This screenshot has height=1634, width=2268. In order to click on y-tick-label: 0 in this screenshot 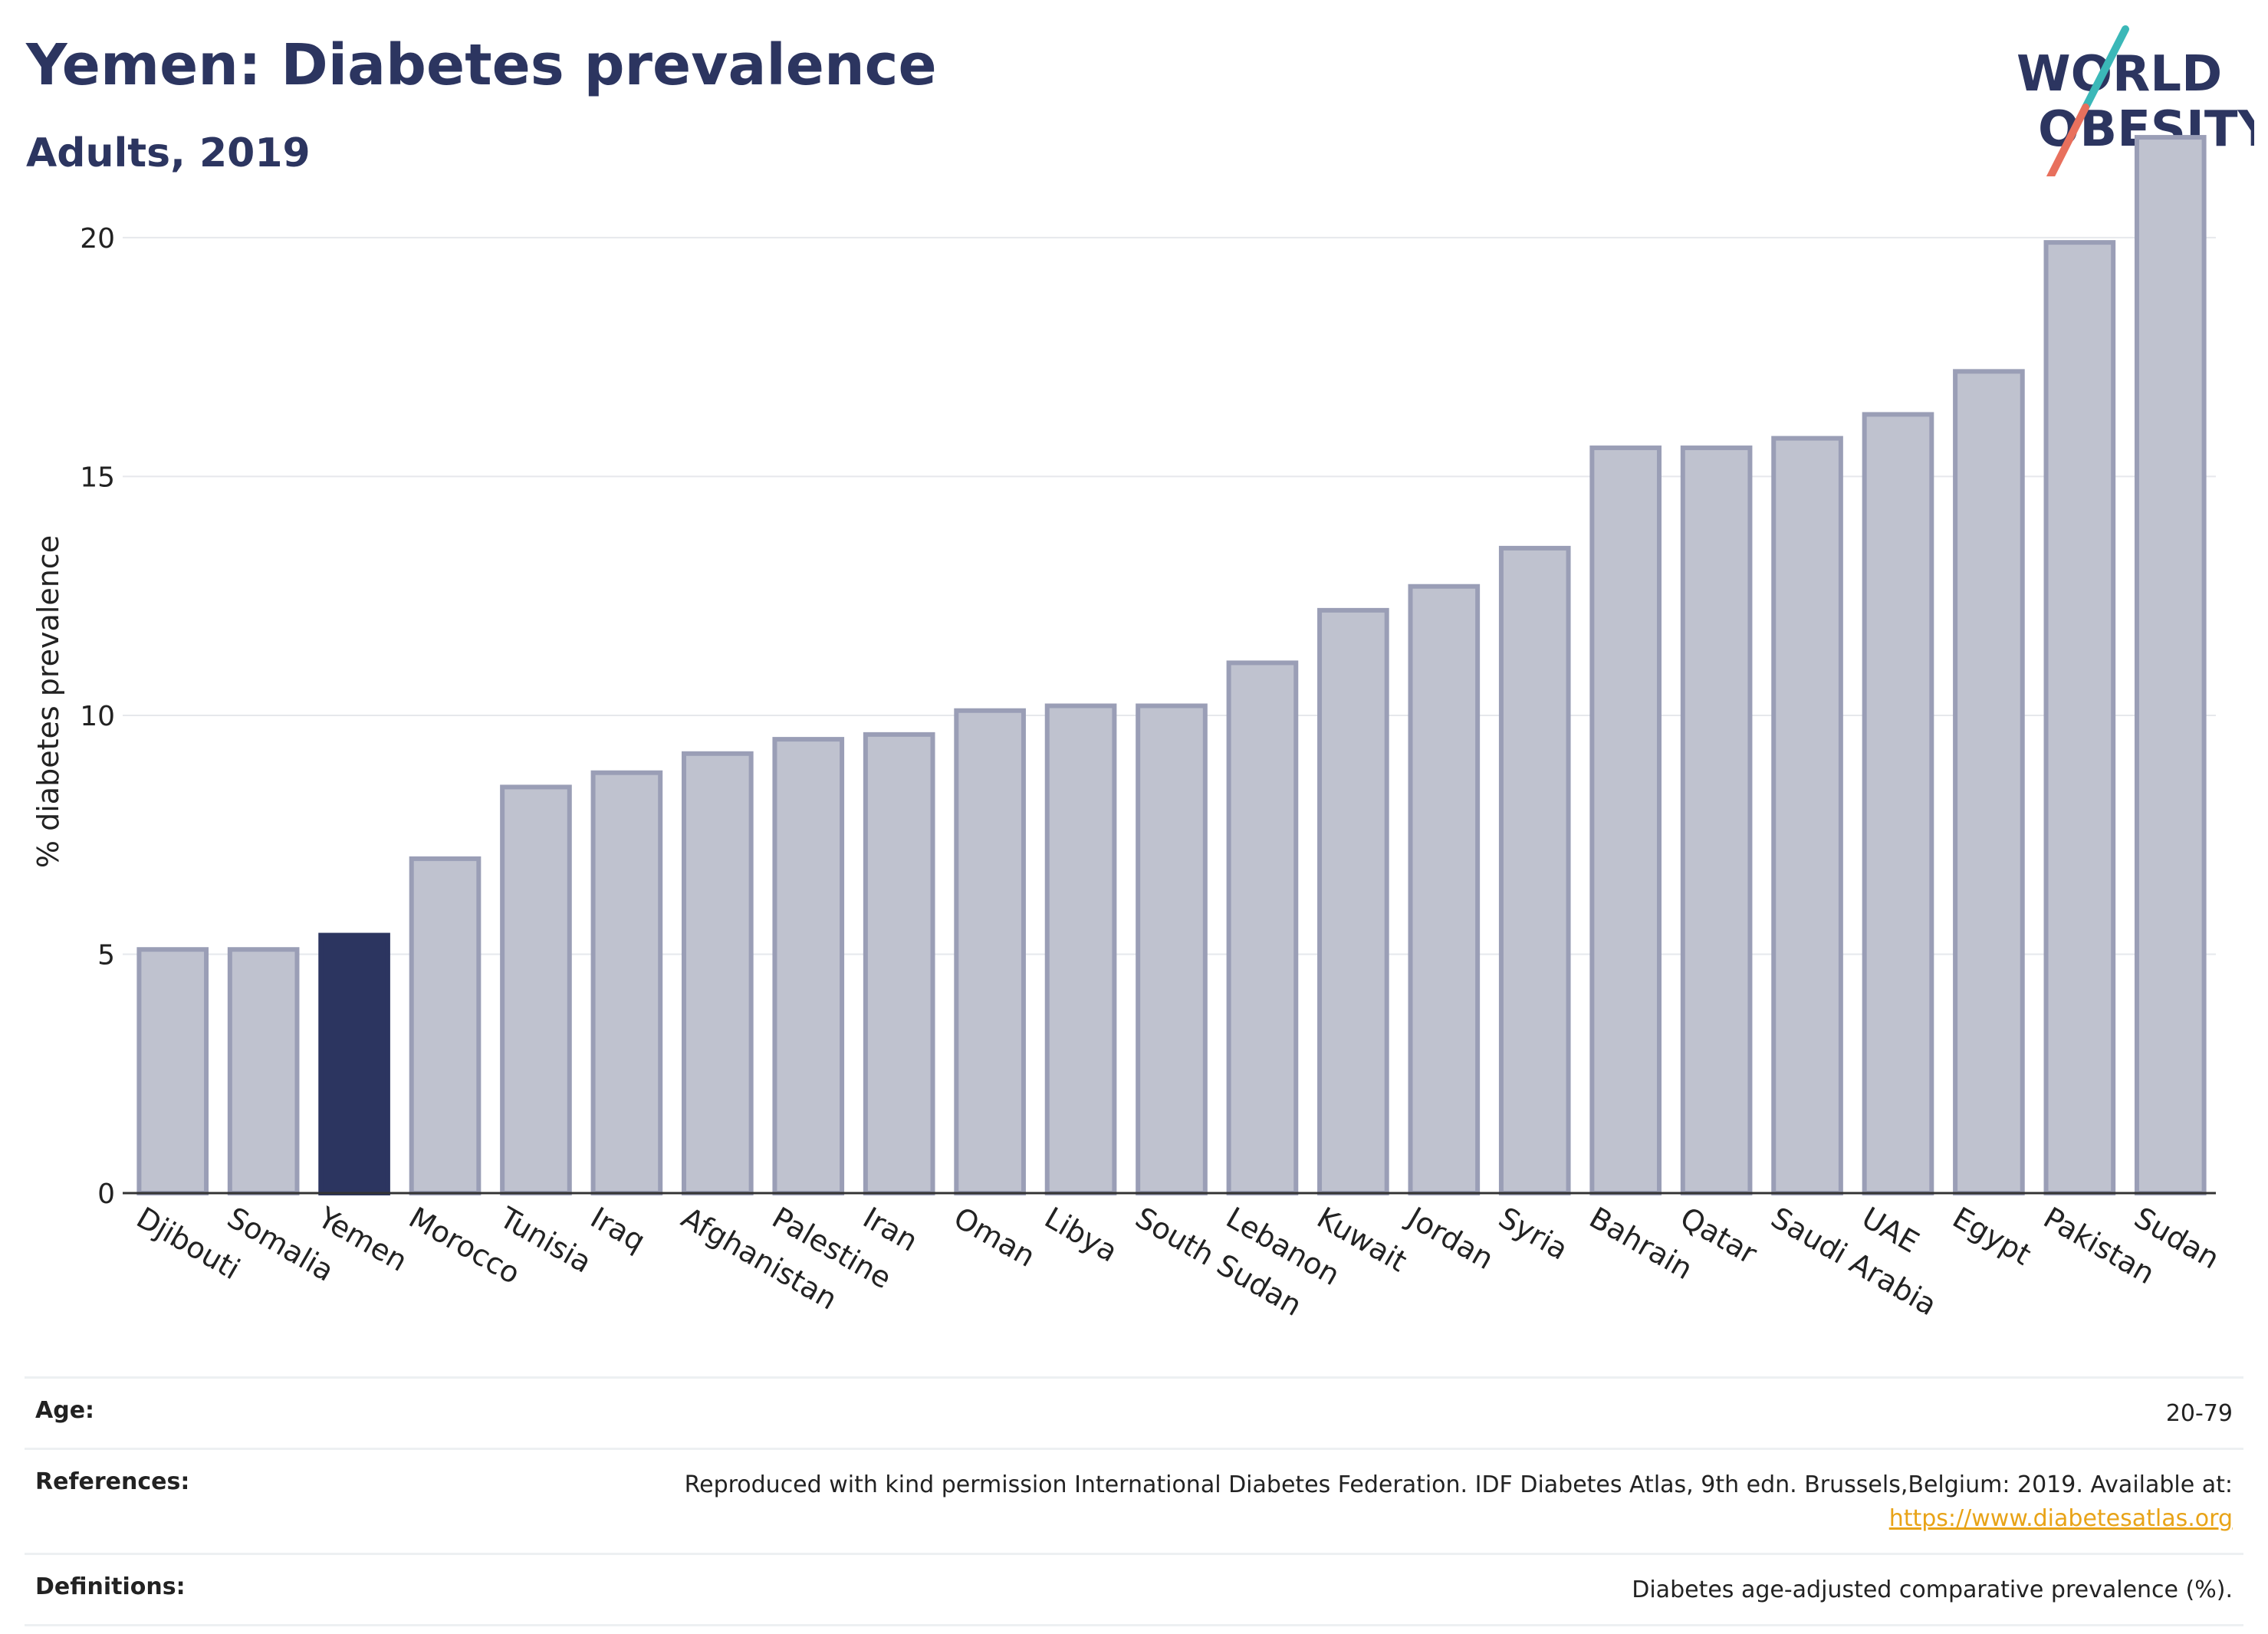, I will do `click(106, 1195)`.